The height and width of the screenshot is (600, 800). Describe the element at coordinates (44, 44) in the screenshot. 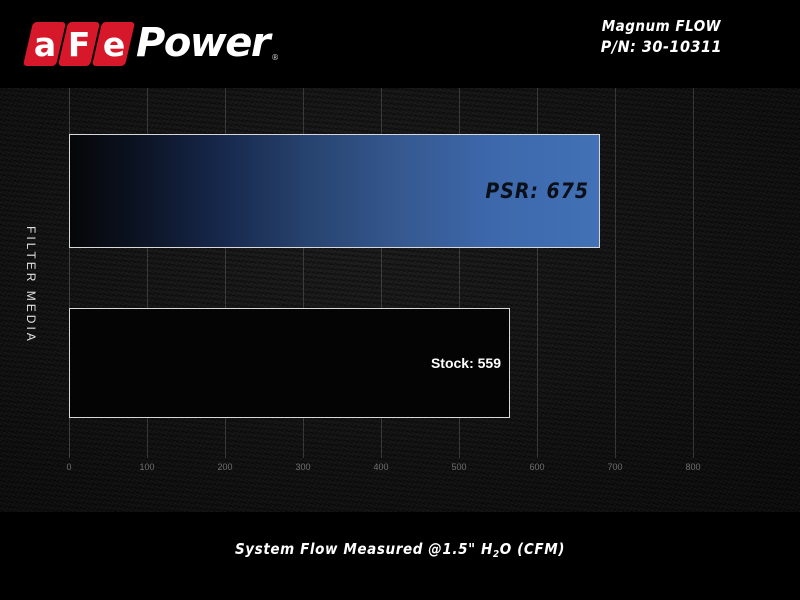

I see `logo-letter-a: a` at that location.